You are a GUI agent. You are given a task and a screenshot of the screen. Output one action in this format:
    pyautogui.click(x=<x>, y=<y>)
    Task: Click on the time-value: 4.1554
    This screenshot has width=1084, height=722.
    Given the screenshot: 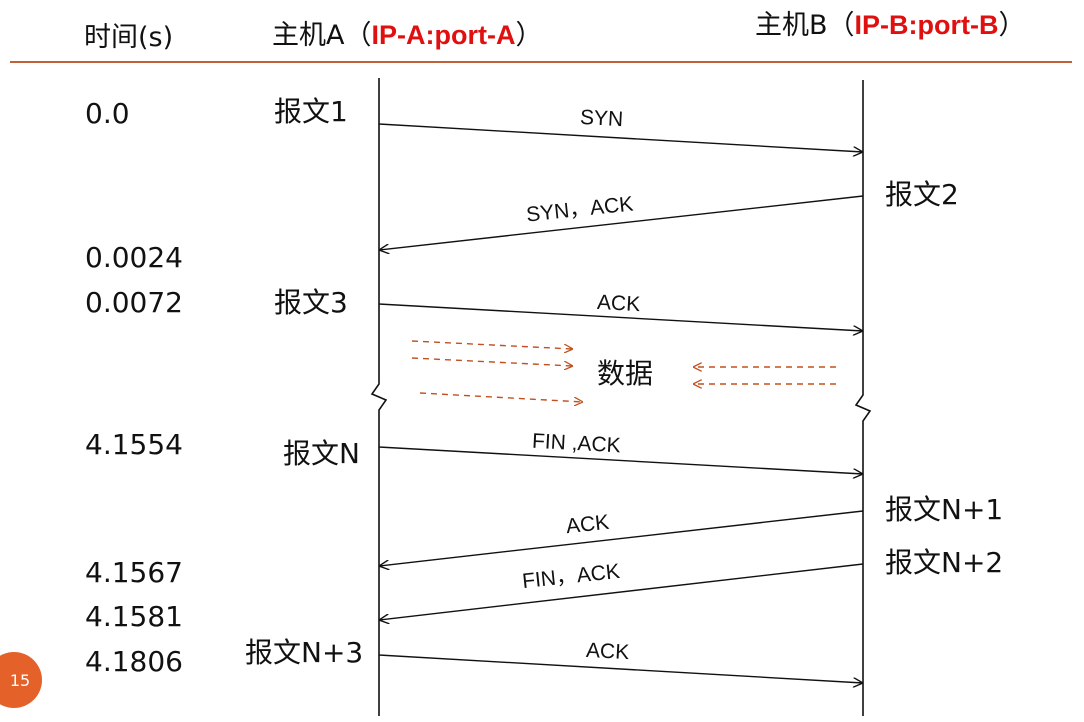 What is the action you would take?
    pyautogui.click(x=134, y=444)
    